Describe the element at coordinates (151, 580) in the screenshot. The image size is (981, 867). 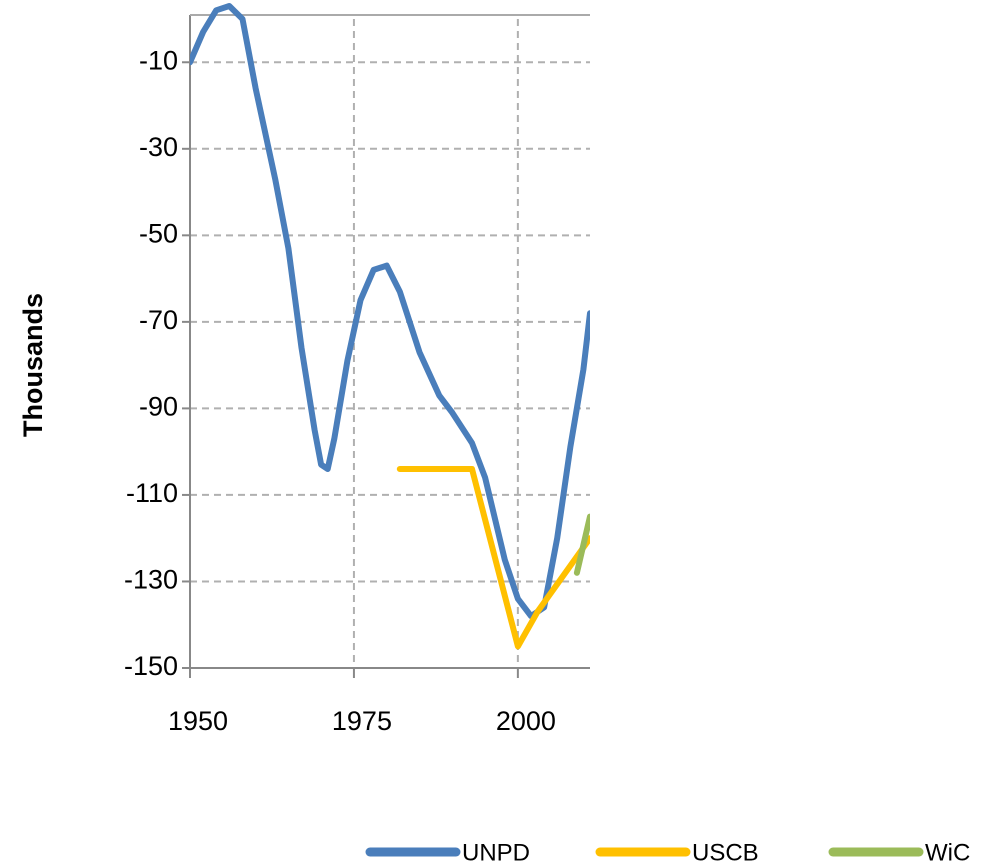
I see `y-tick-label: -130` at that location.